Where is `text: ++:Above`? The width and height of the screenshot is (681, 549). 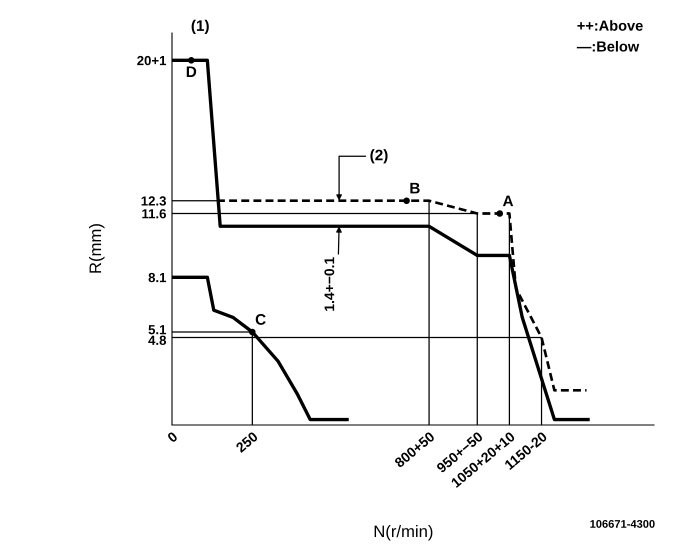
text: ++:Above is located at coordinates (610, 25).